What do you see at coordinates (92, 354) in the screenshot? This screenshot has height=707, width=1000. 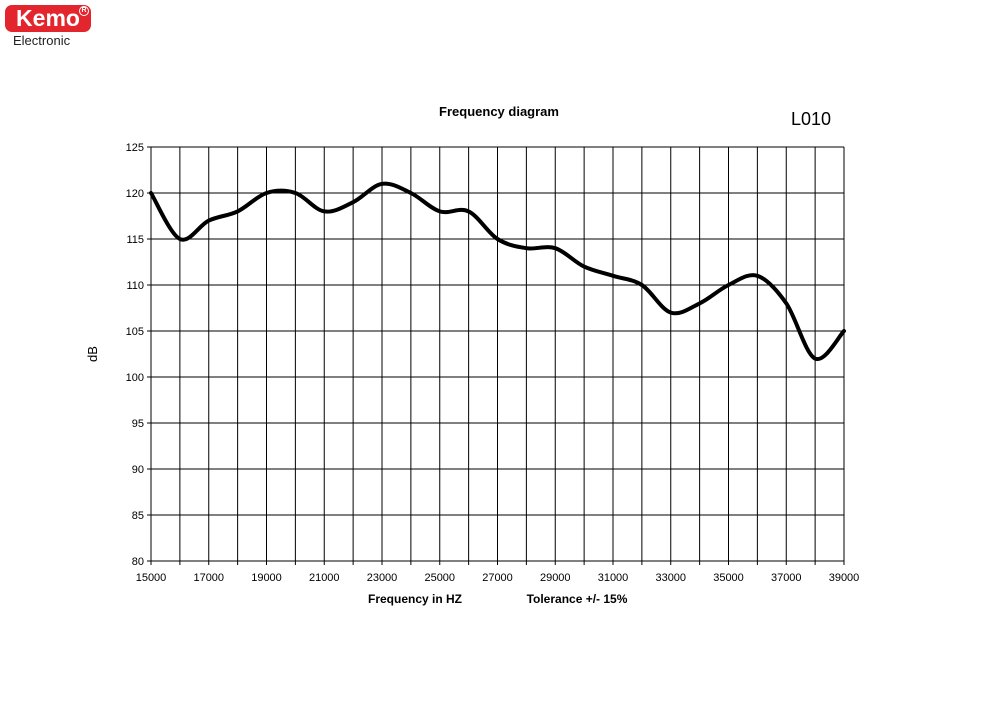 I see `y-axis-label: dB` at bounding box center [92, 354].